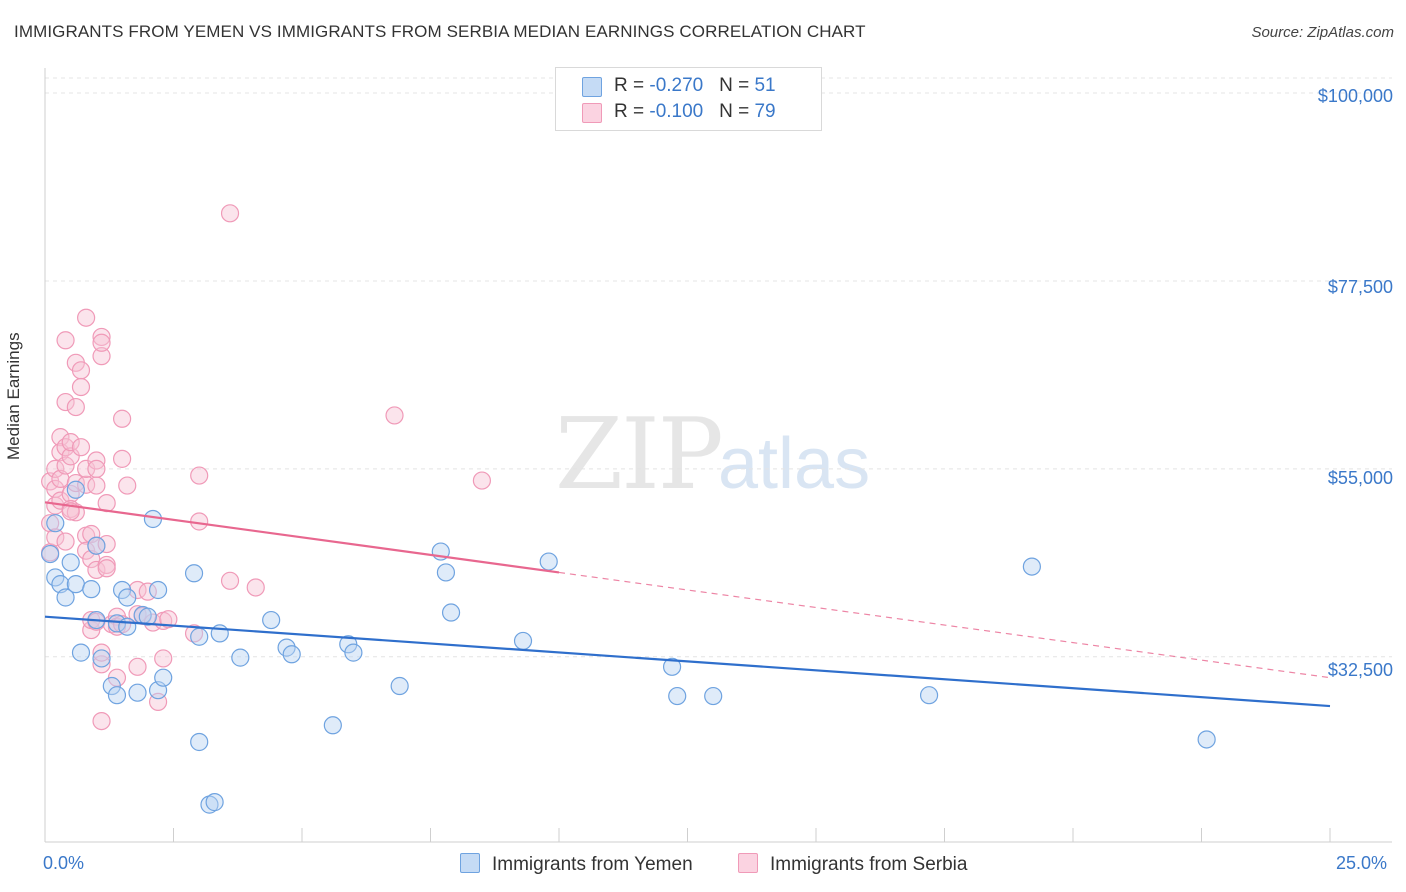 This screenshot has width=1406, height=892. Describe the element at coordinates (1322, 32) in the screenshot. I see `source-credit: Source: ZipAtlas.com` at that location.